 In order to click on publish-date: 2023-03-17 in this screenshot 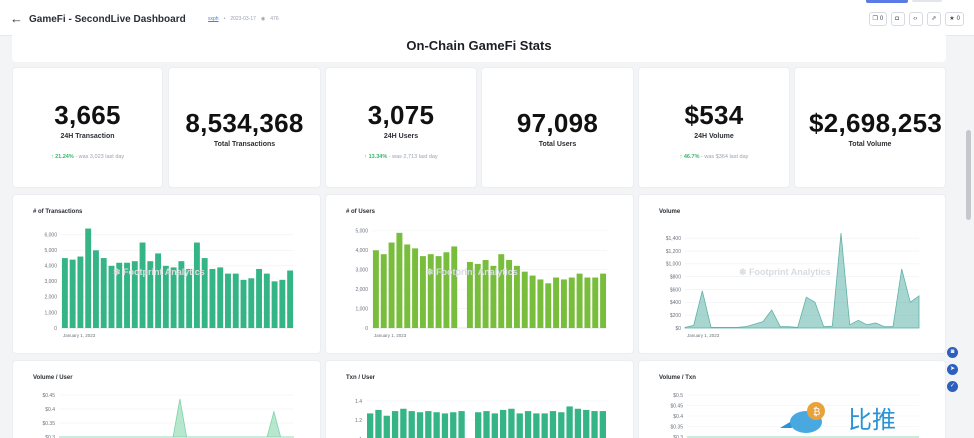, I will do `click(243, 19)`.